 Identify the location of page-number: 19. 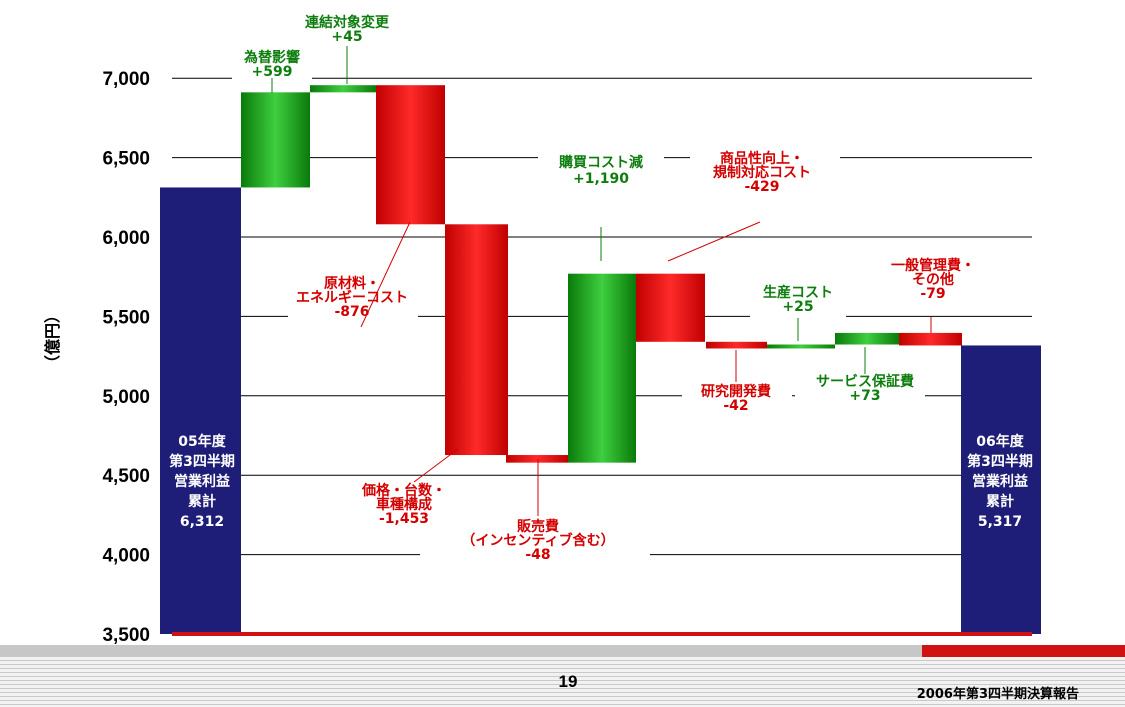
(568, 681).